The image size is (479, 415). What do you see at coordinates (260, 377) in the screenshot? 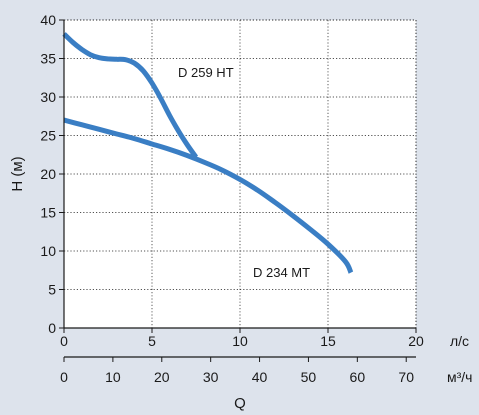
I see `x-tick-label-secondary: 40` at bounding box center [260, 377].